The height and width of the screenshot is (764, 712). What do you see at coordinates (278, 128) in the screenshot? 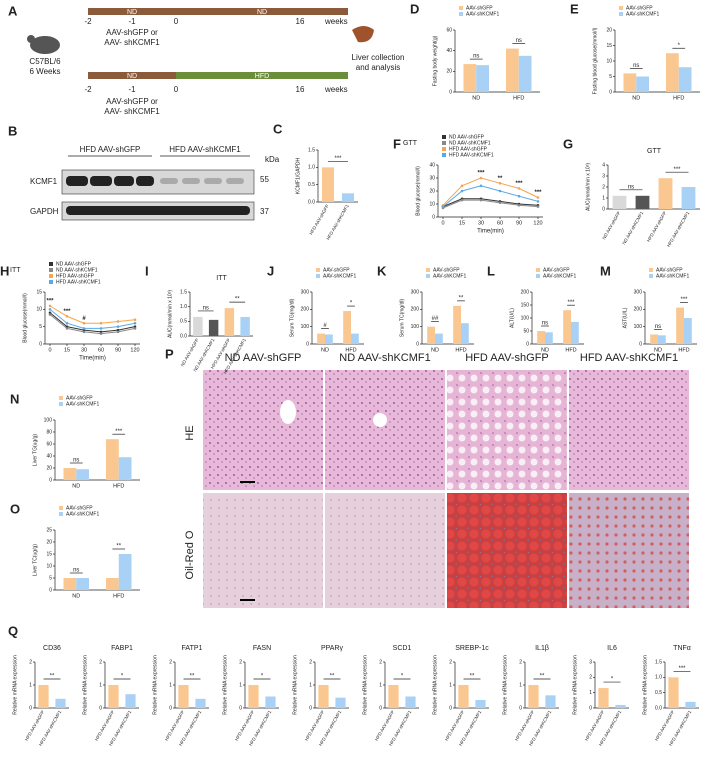
I see `panel-label: C` at bounding box center [278, 128].